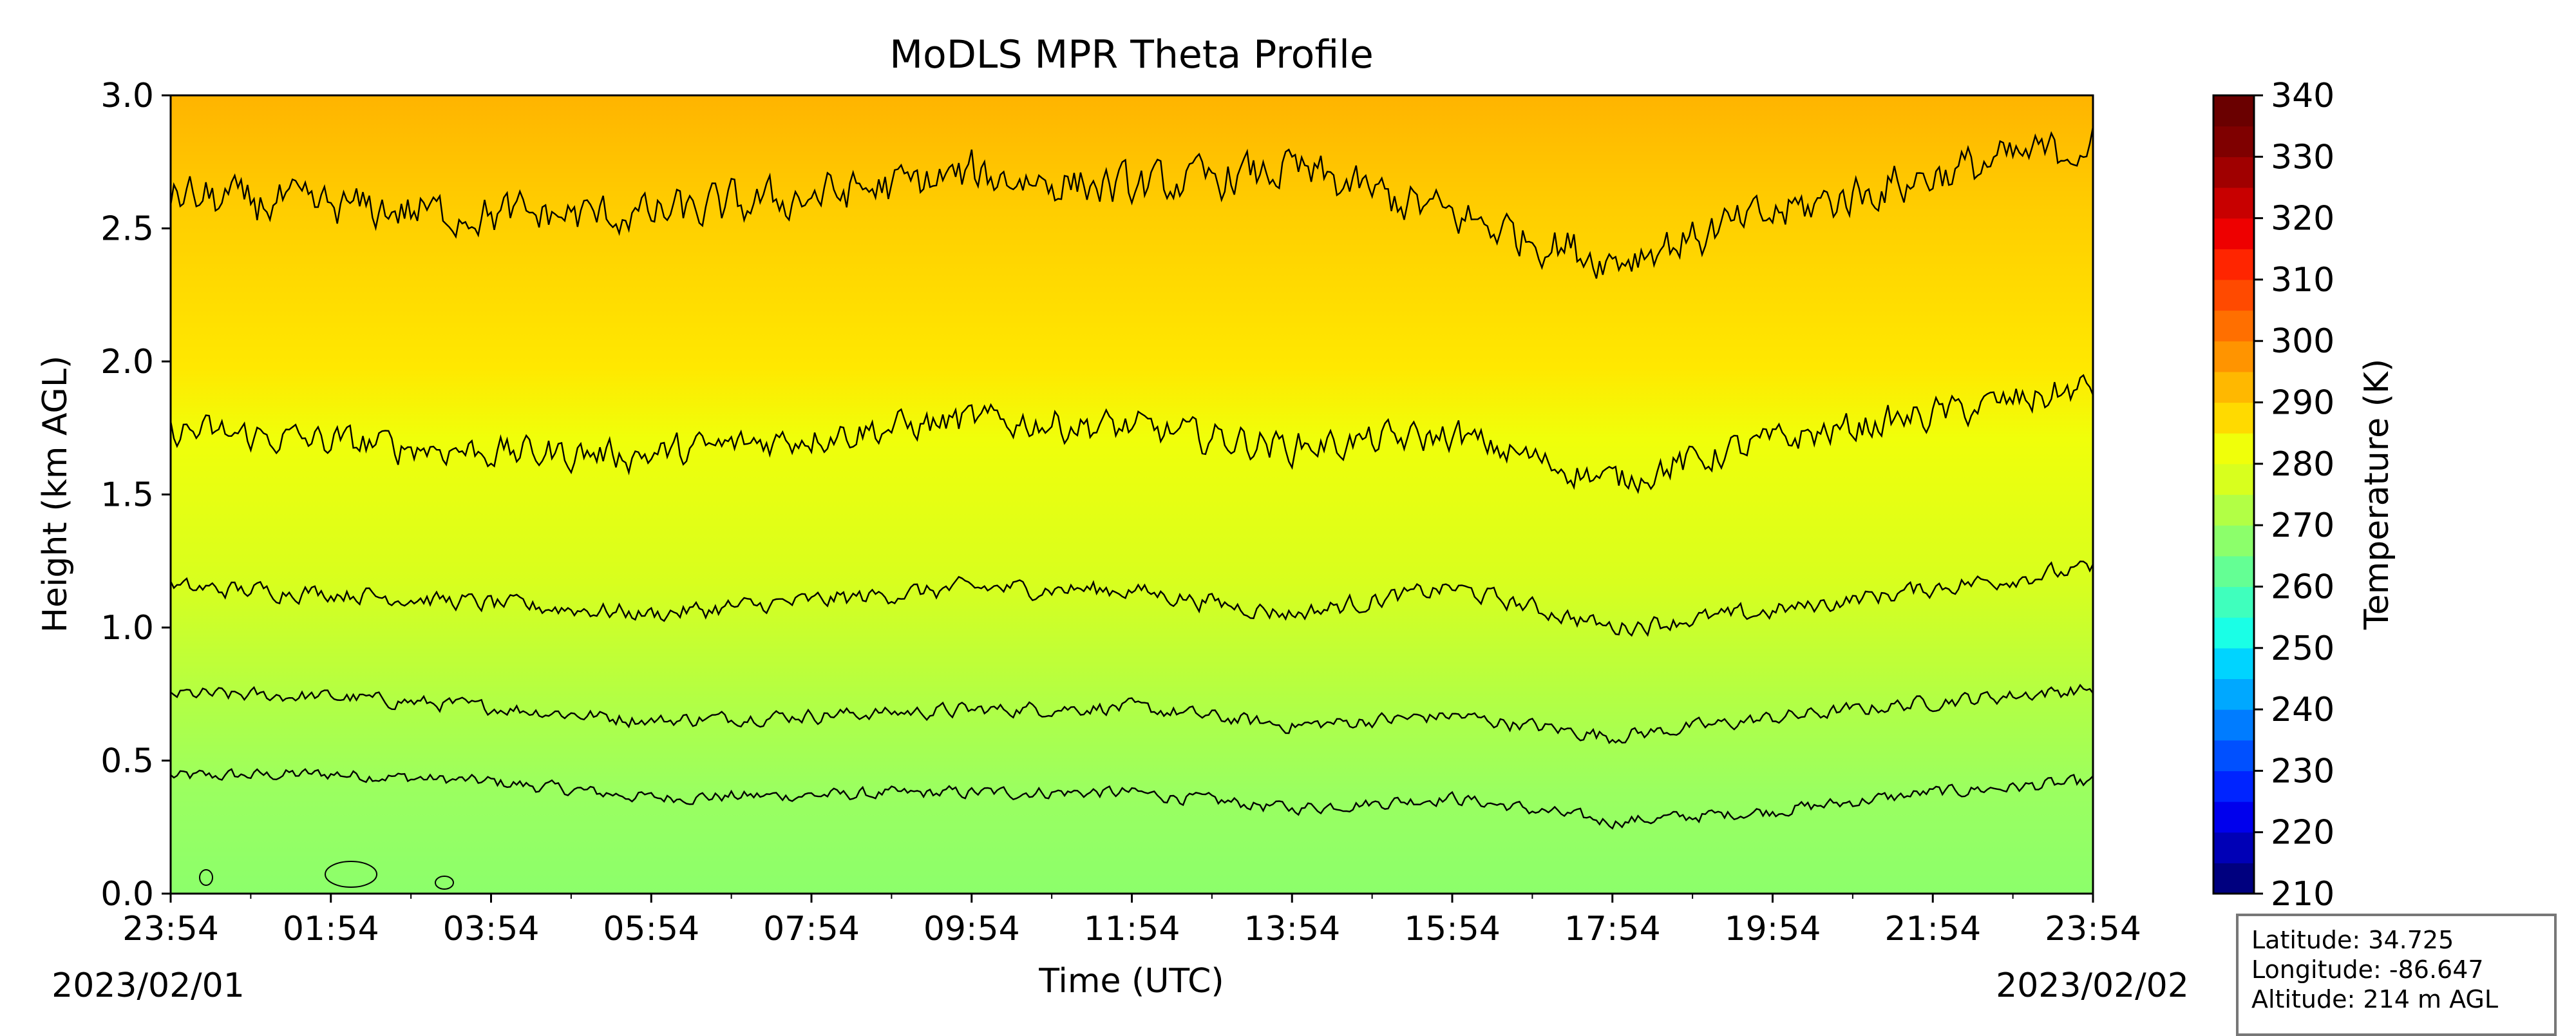 The height and width of the screenshot is (1036, 2576). I want to click on x-tick-label: 03:54, so click(492, 929).